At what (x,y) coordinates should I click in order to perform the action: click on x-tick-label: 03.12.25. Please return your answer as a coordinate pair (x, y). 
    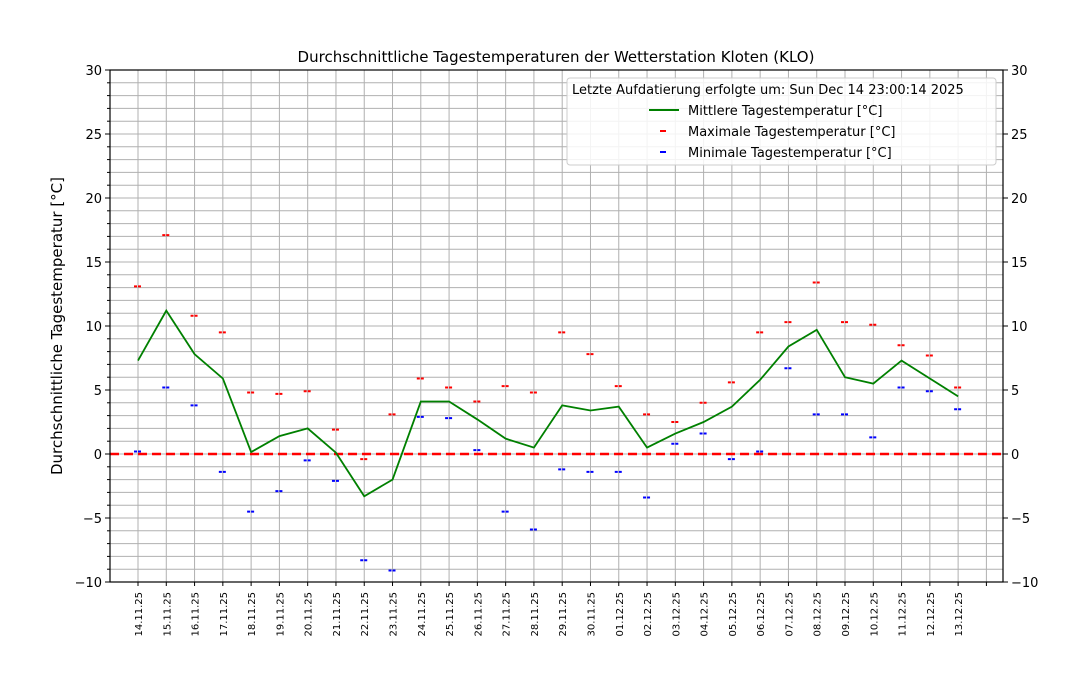
    Looking at the image, I should click on (676, 614).